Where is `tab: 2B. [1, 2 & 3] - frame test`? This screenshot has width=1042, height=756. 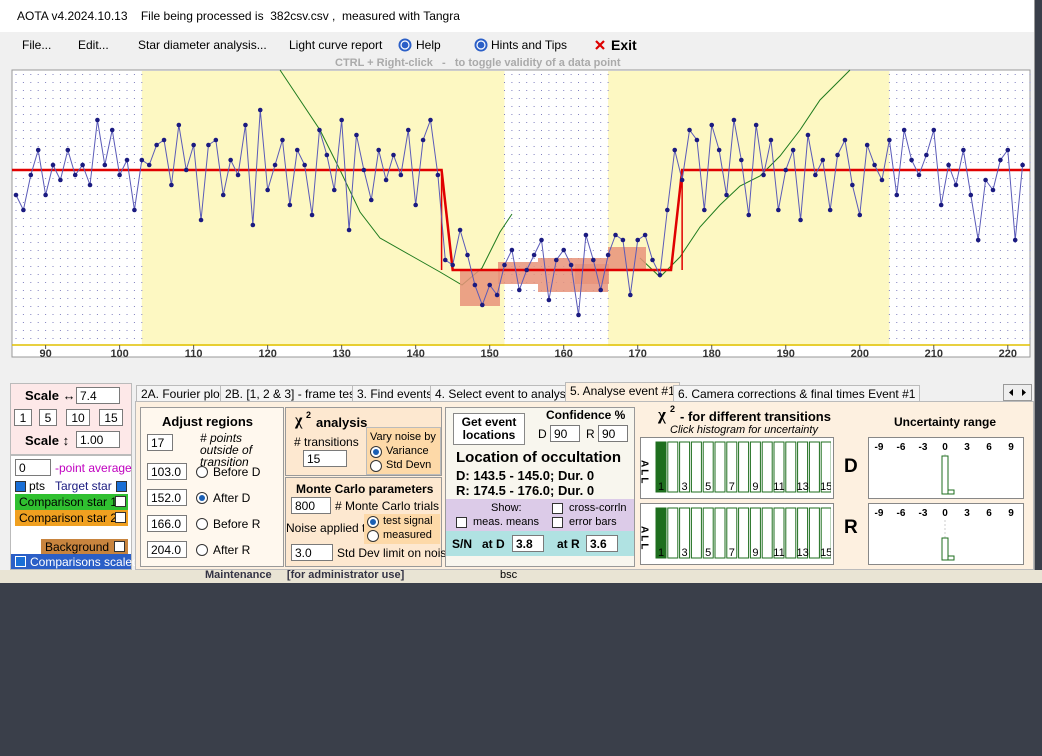
tab: 2B. [1, 2 & 3] - frame test is located at coordinates (292, 393).